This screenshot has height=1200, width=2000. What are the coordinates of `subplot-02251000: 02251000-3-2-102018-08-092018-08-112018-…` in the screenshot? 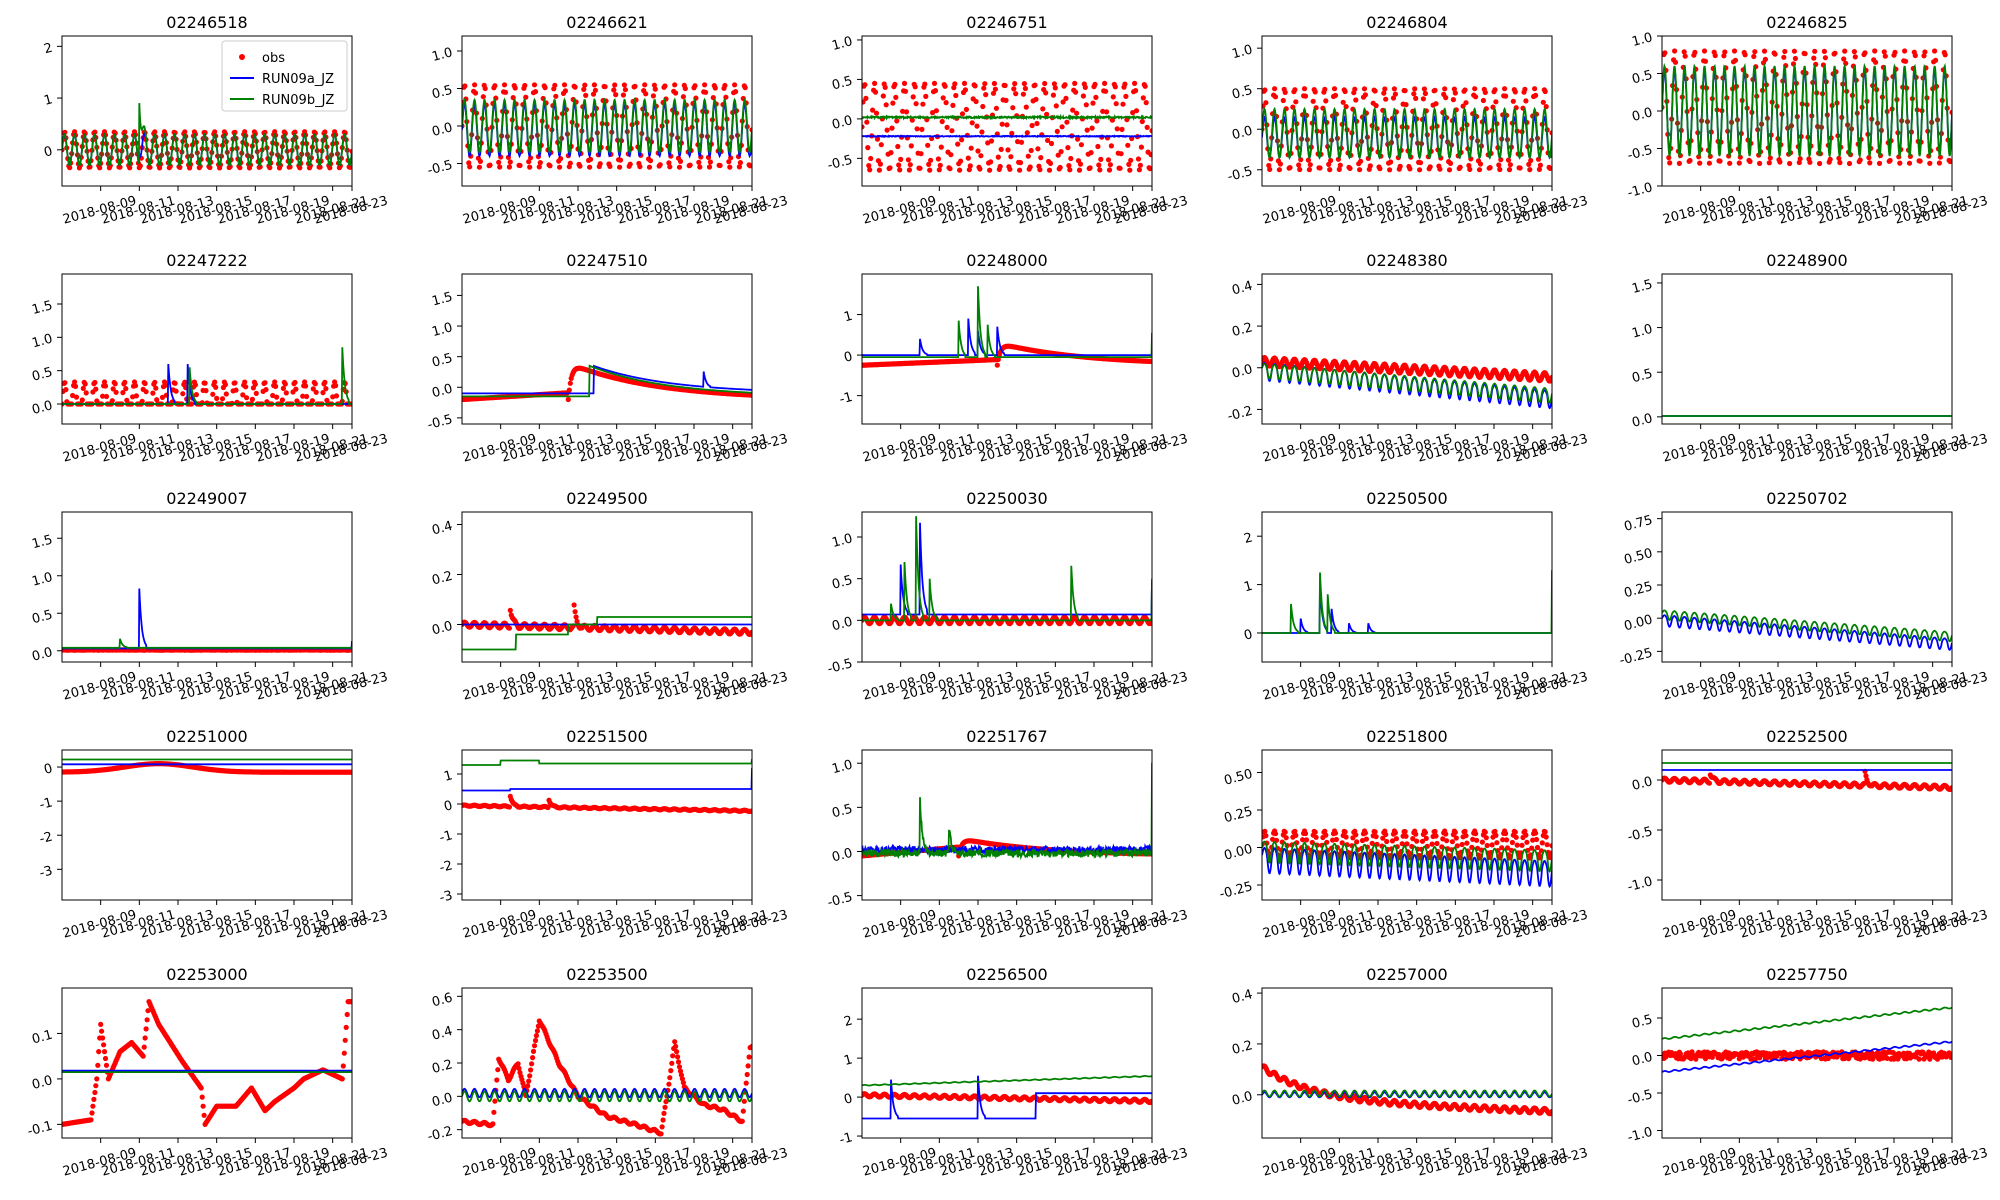 It's located at (214, 834).